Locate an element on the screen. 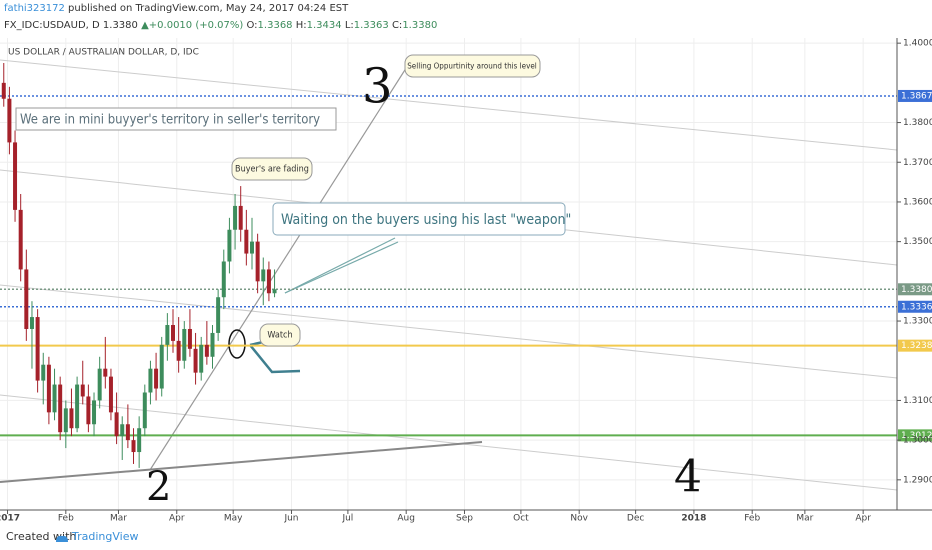 This screenshot has width=932, height=550. circle-mark is located at coordinates (237, 344).